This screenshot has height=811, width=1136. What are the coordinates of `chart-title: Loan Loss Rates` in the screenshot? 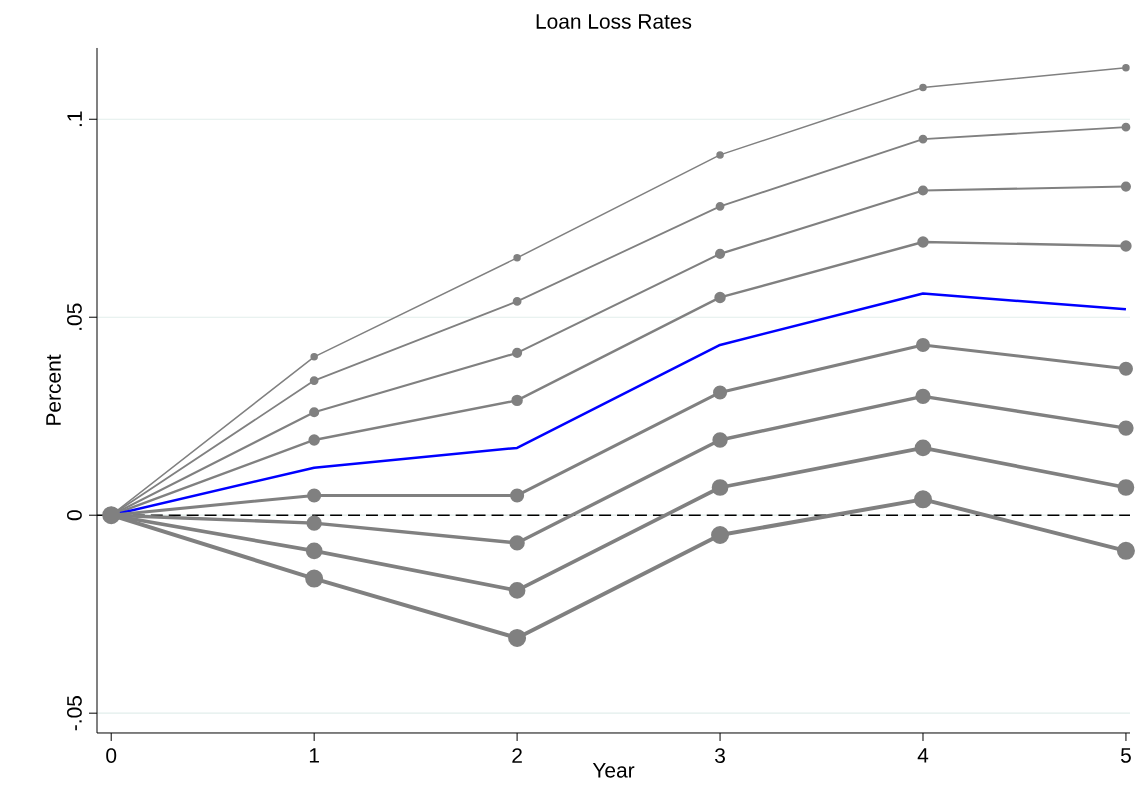 It's located at (614, 21).